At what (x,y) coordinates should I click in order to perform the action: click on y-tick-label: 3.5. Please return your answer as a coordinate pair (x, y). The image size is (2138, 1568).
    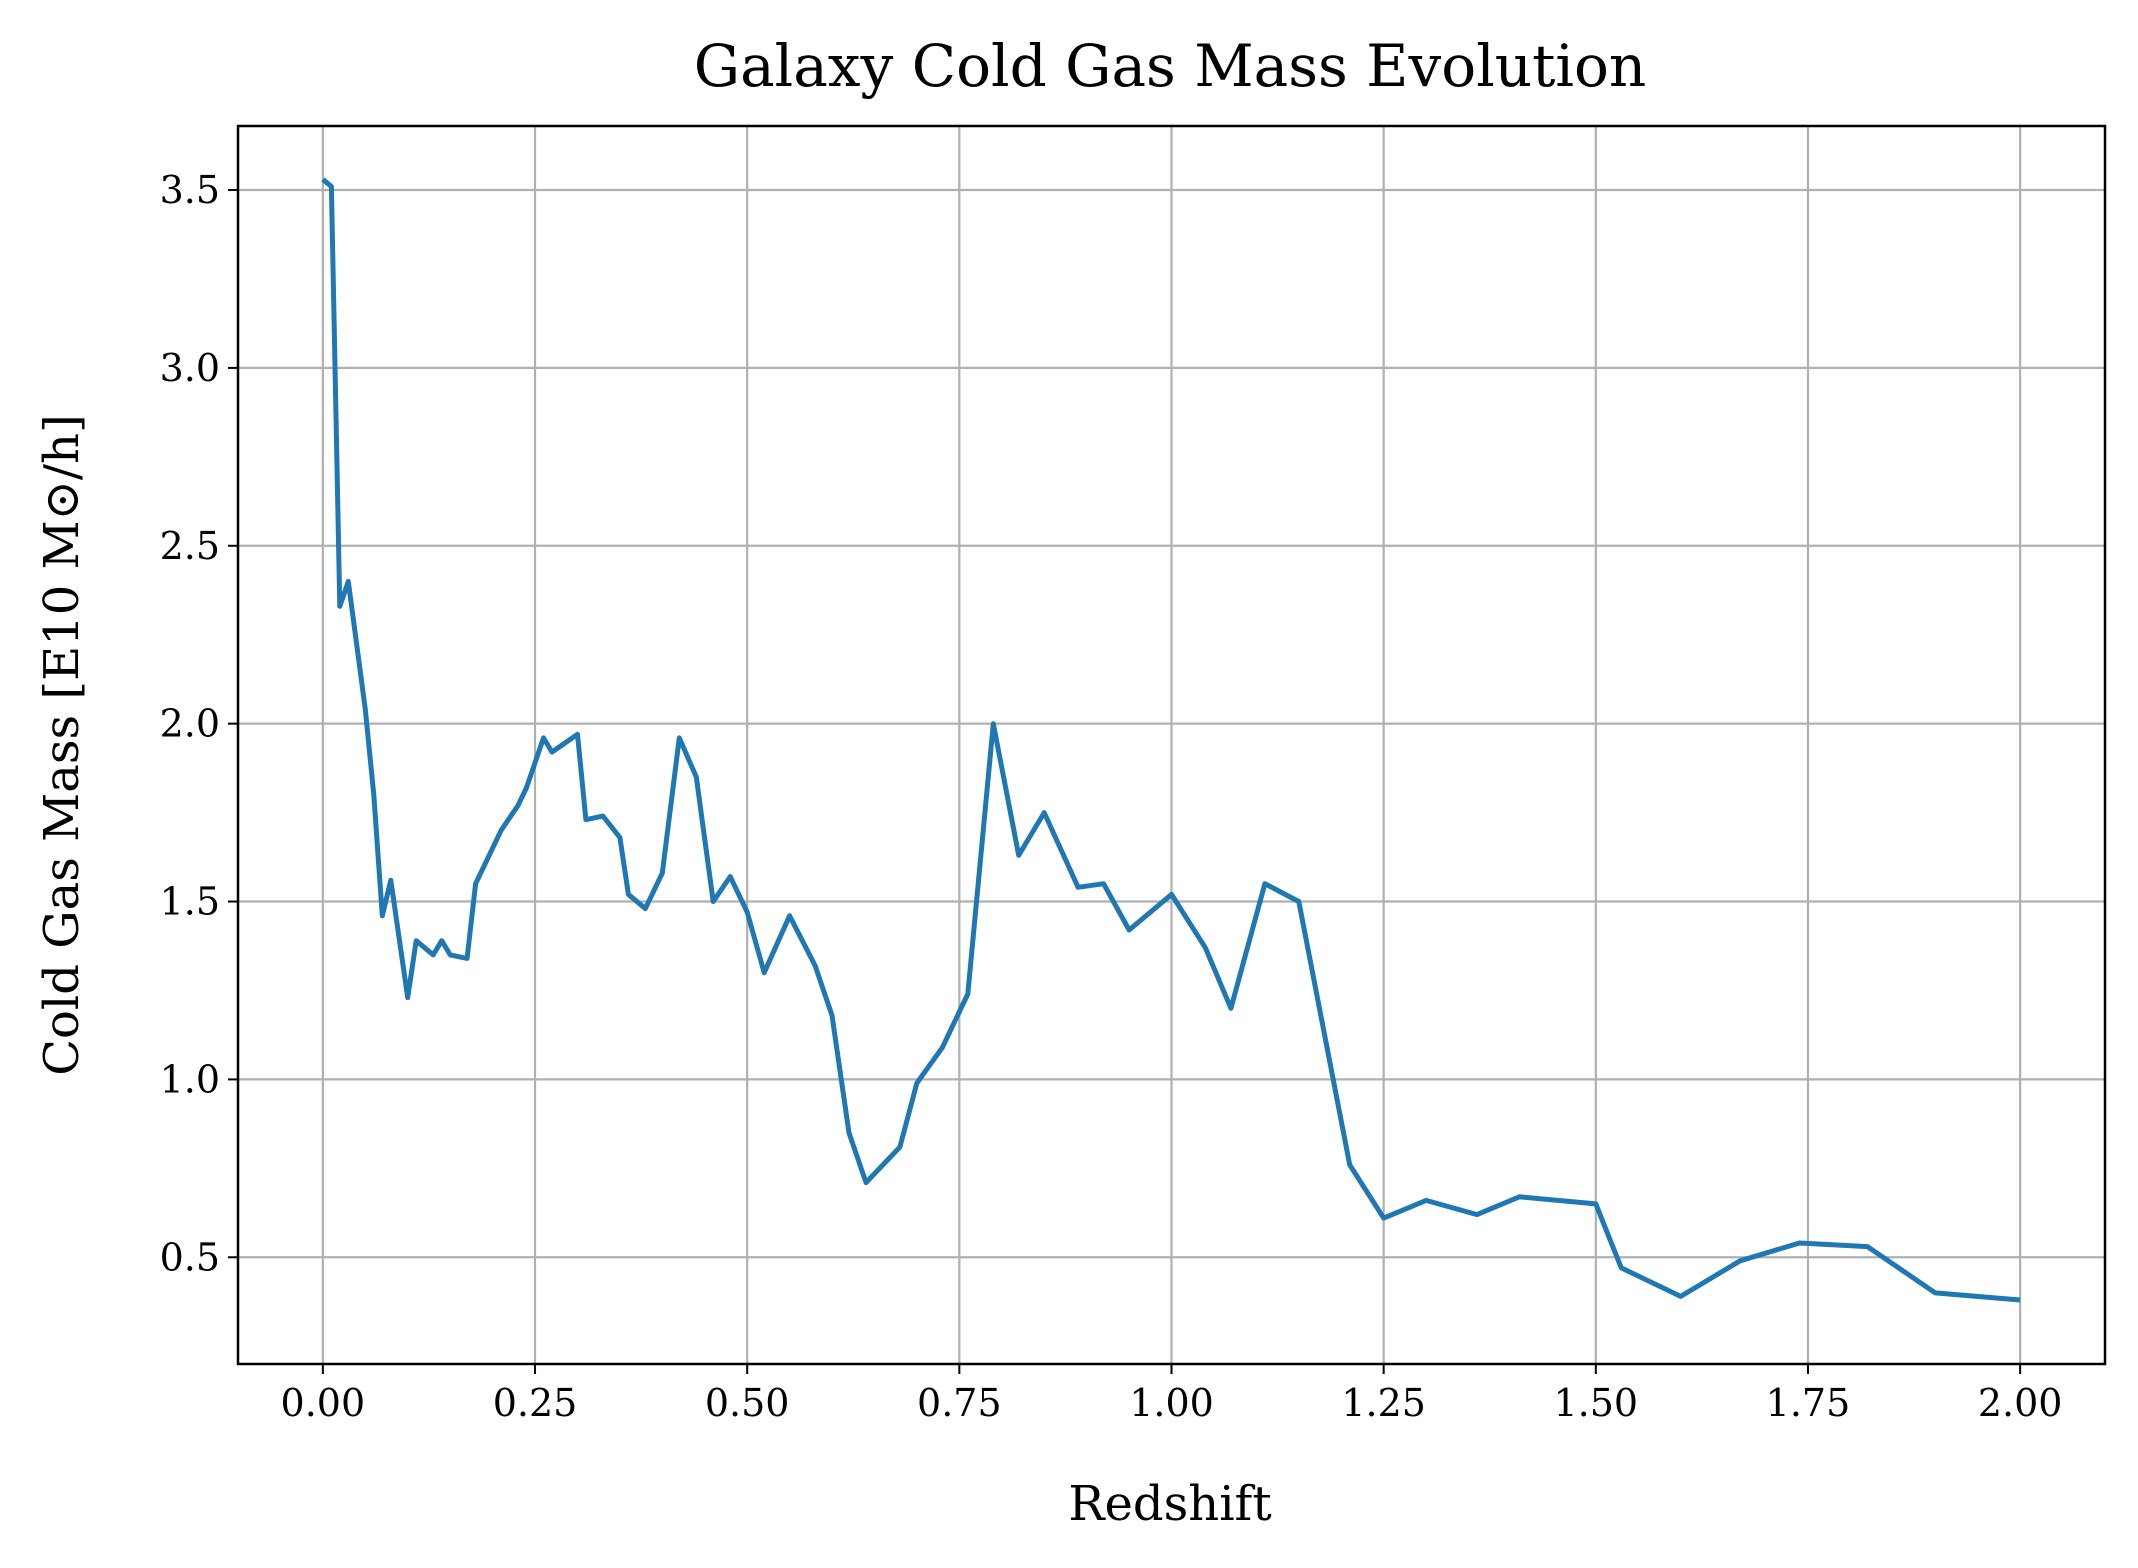
    Looking at the image, I should click on (190, 190).